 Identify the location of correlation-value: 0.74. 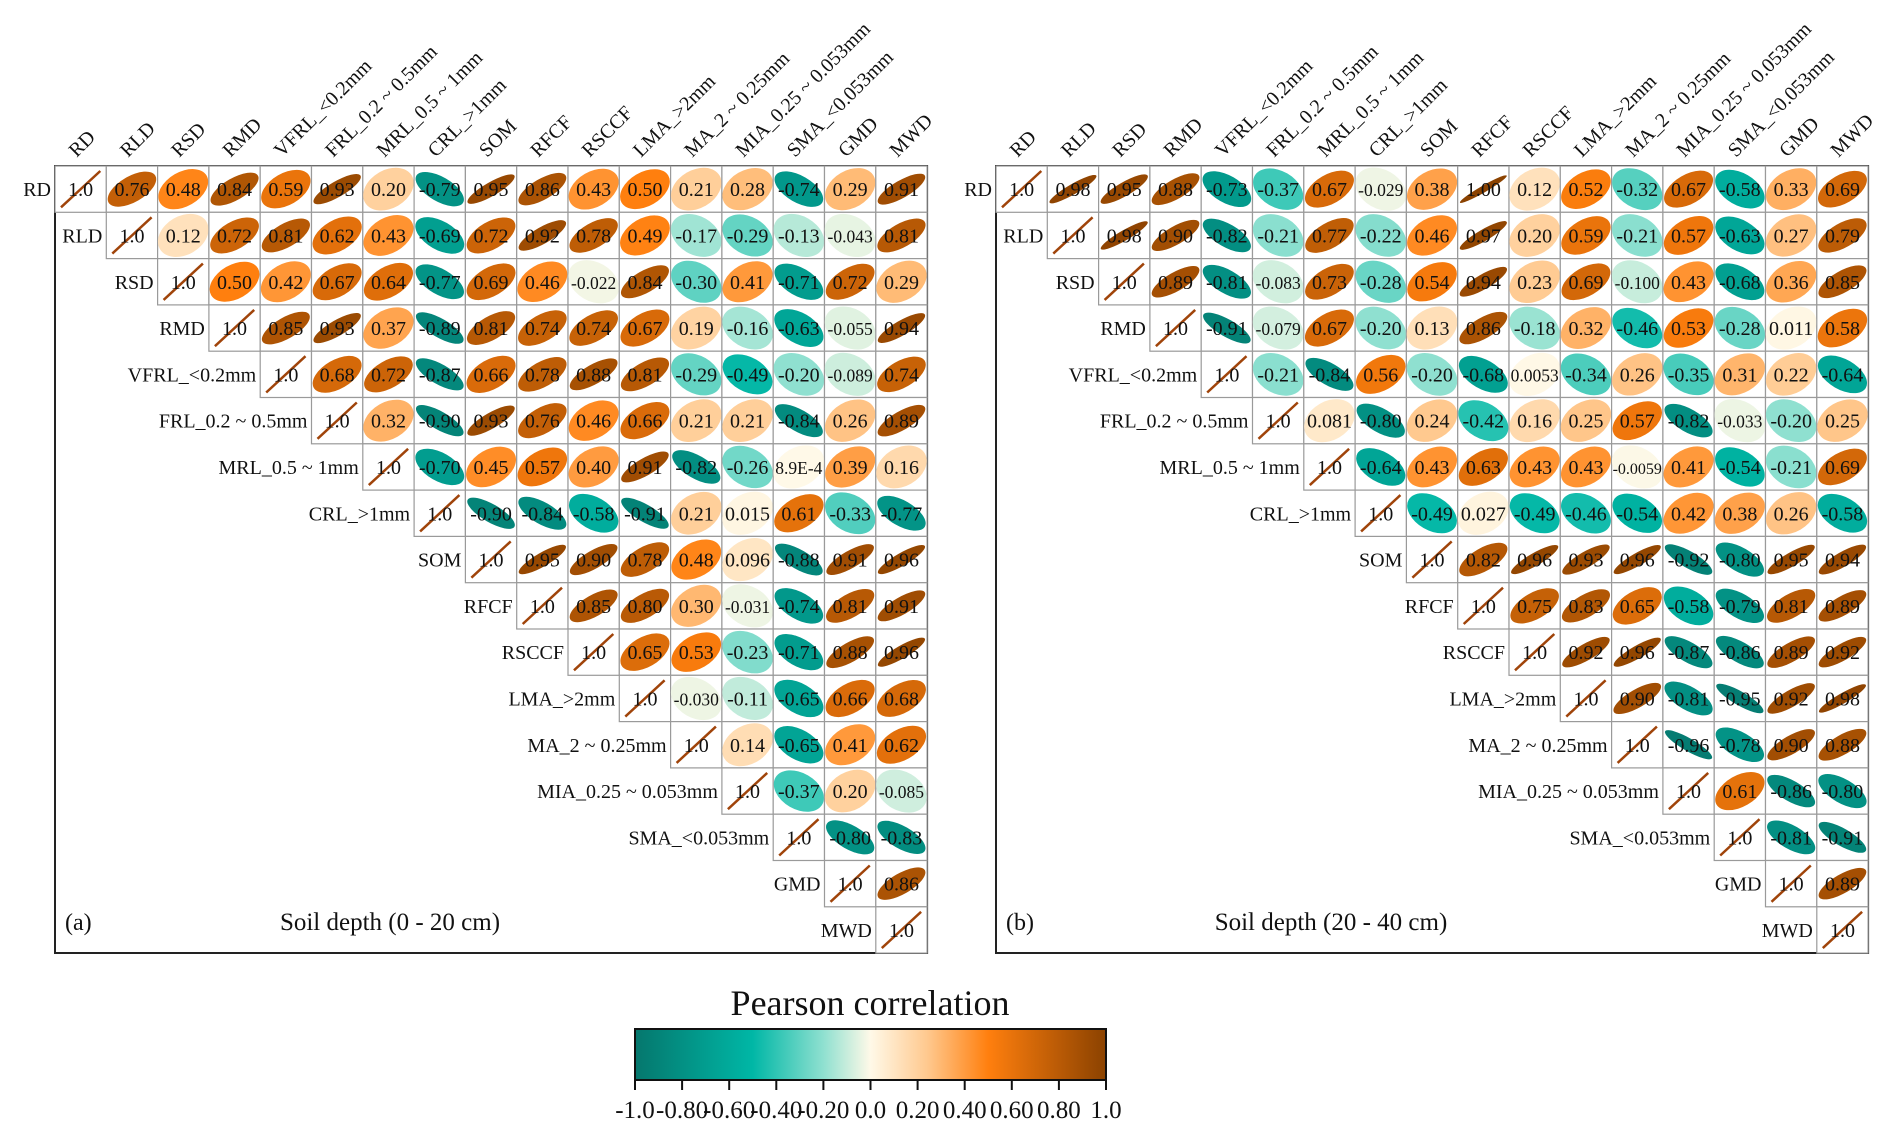
(542, 329).